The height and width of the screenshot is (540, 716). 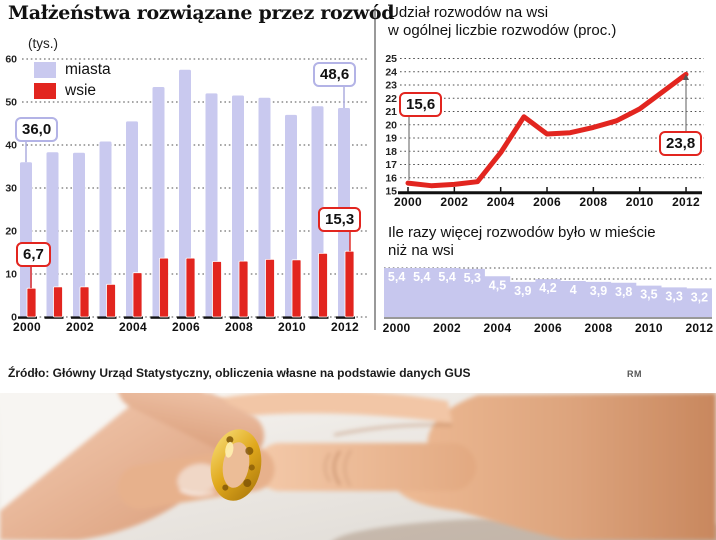 What do you see at coordinates (88, 69) in the screenshot?
I see `legend-label-miasta: miasta` at bounding box center [88, 69].